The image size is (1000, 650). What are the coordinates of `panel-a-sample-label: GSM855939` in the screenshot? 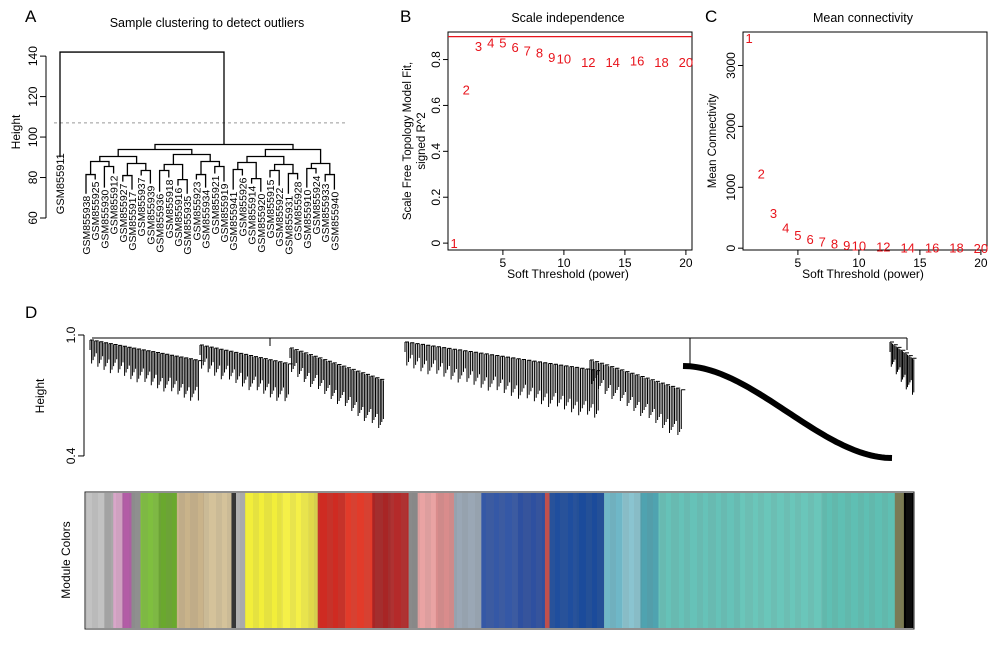 It's located at (151, 214).